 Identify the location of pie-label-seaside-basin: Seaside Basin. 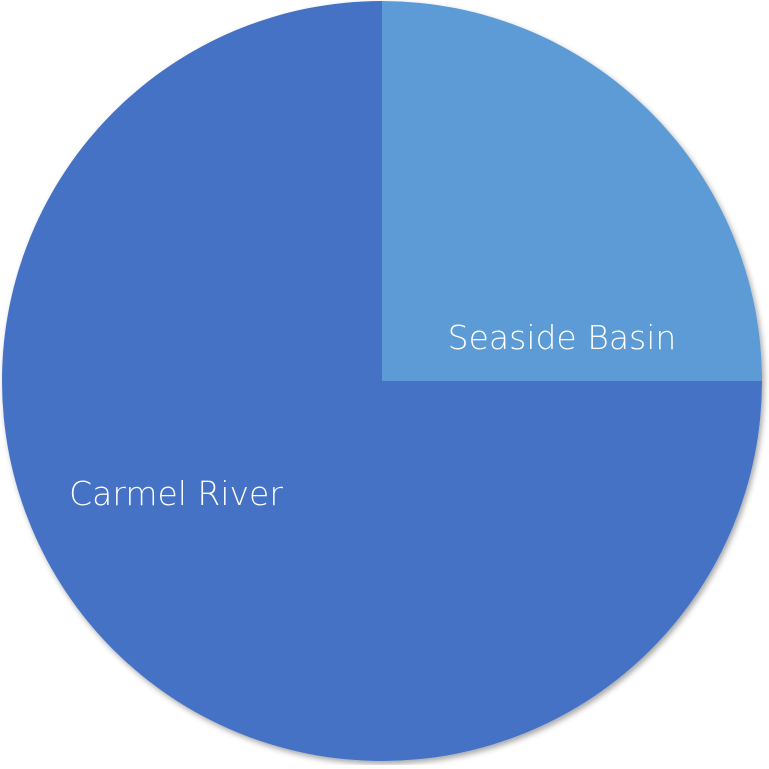
(562, 337).